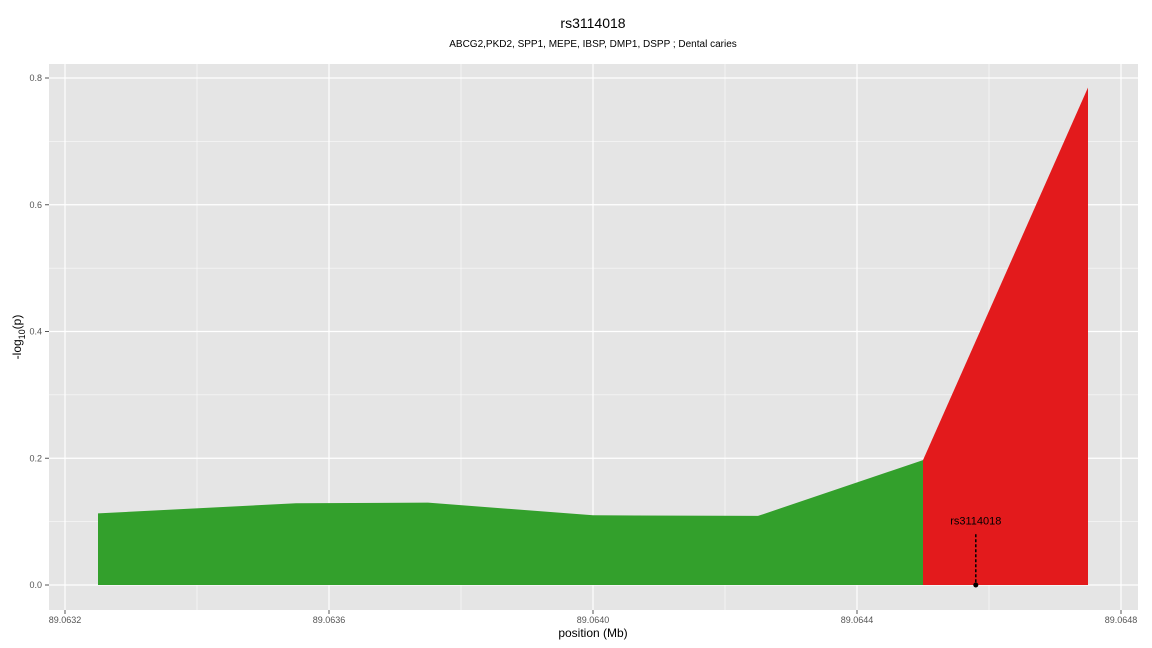  What do you see at coordinates (592, 633) in the screenshot?
I see `x-axis-title: position (Mb)` at bounding box center [592, 633].